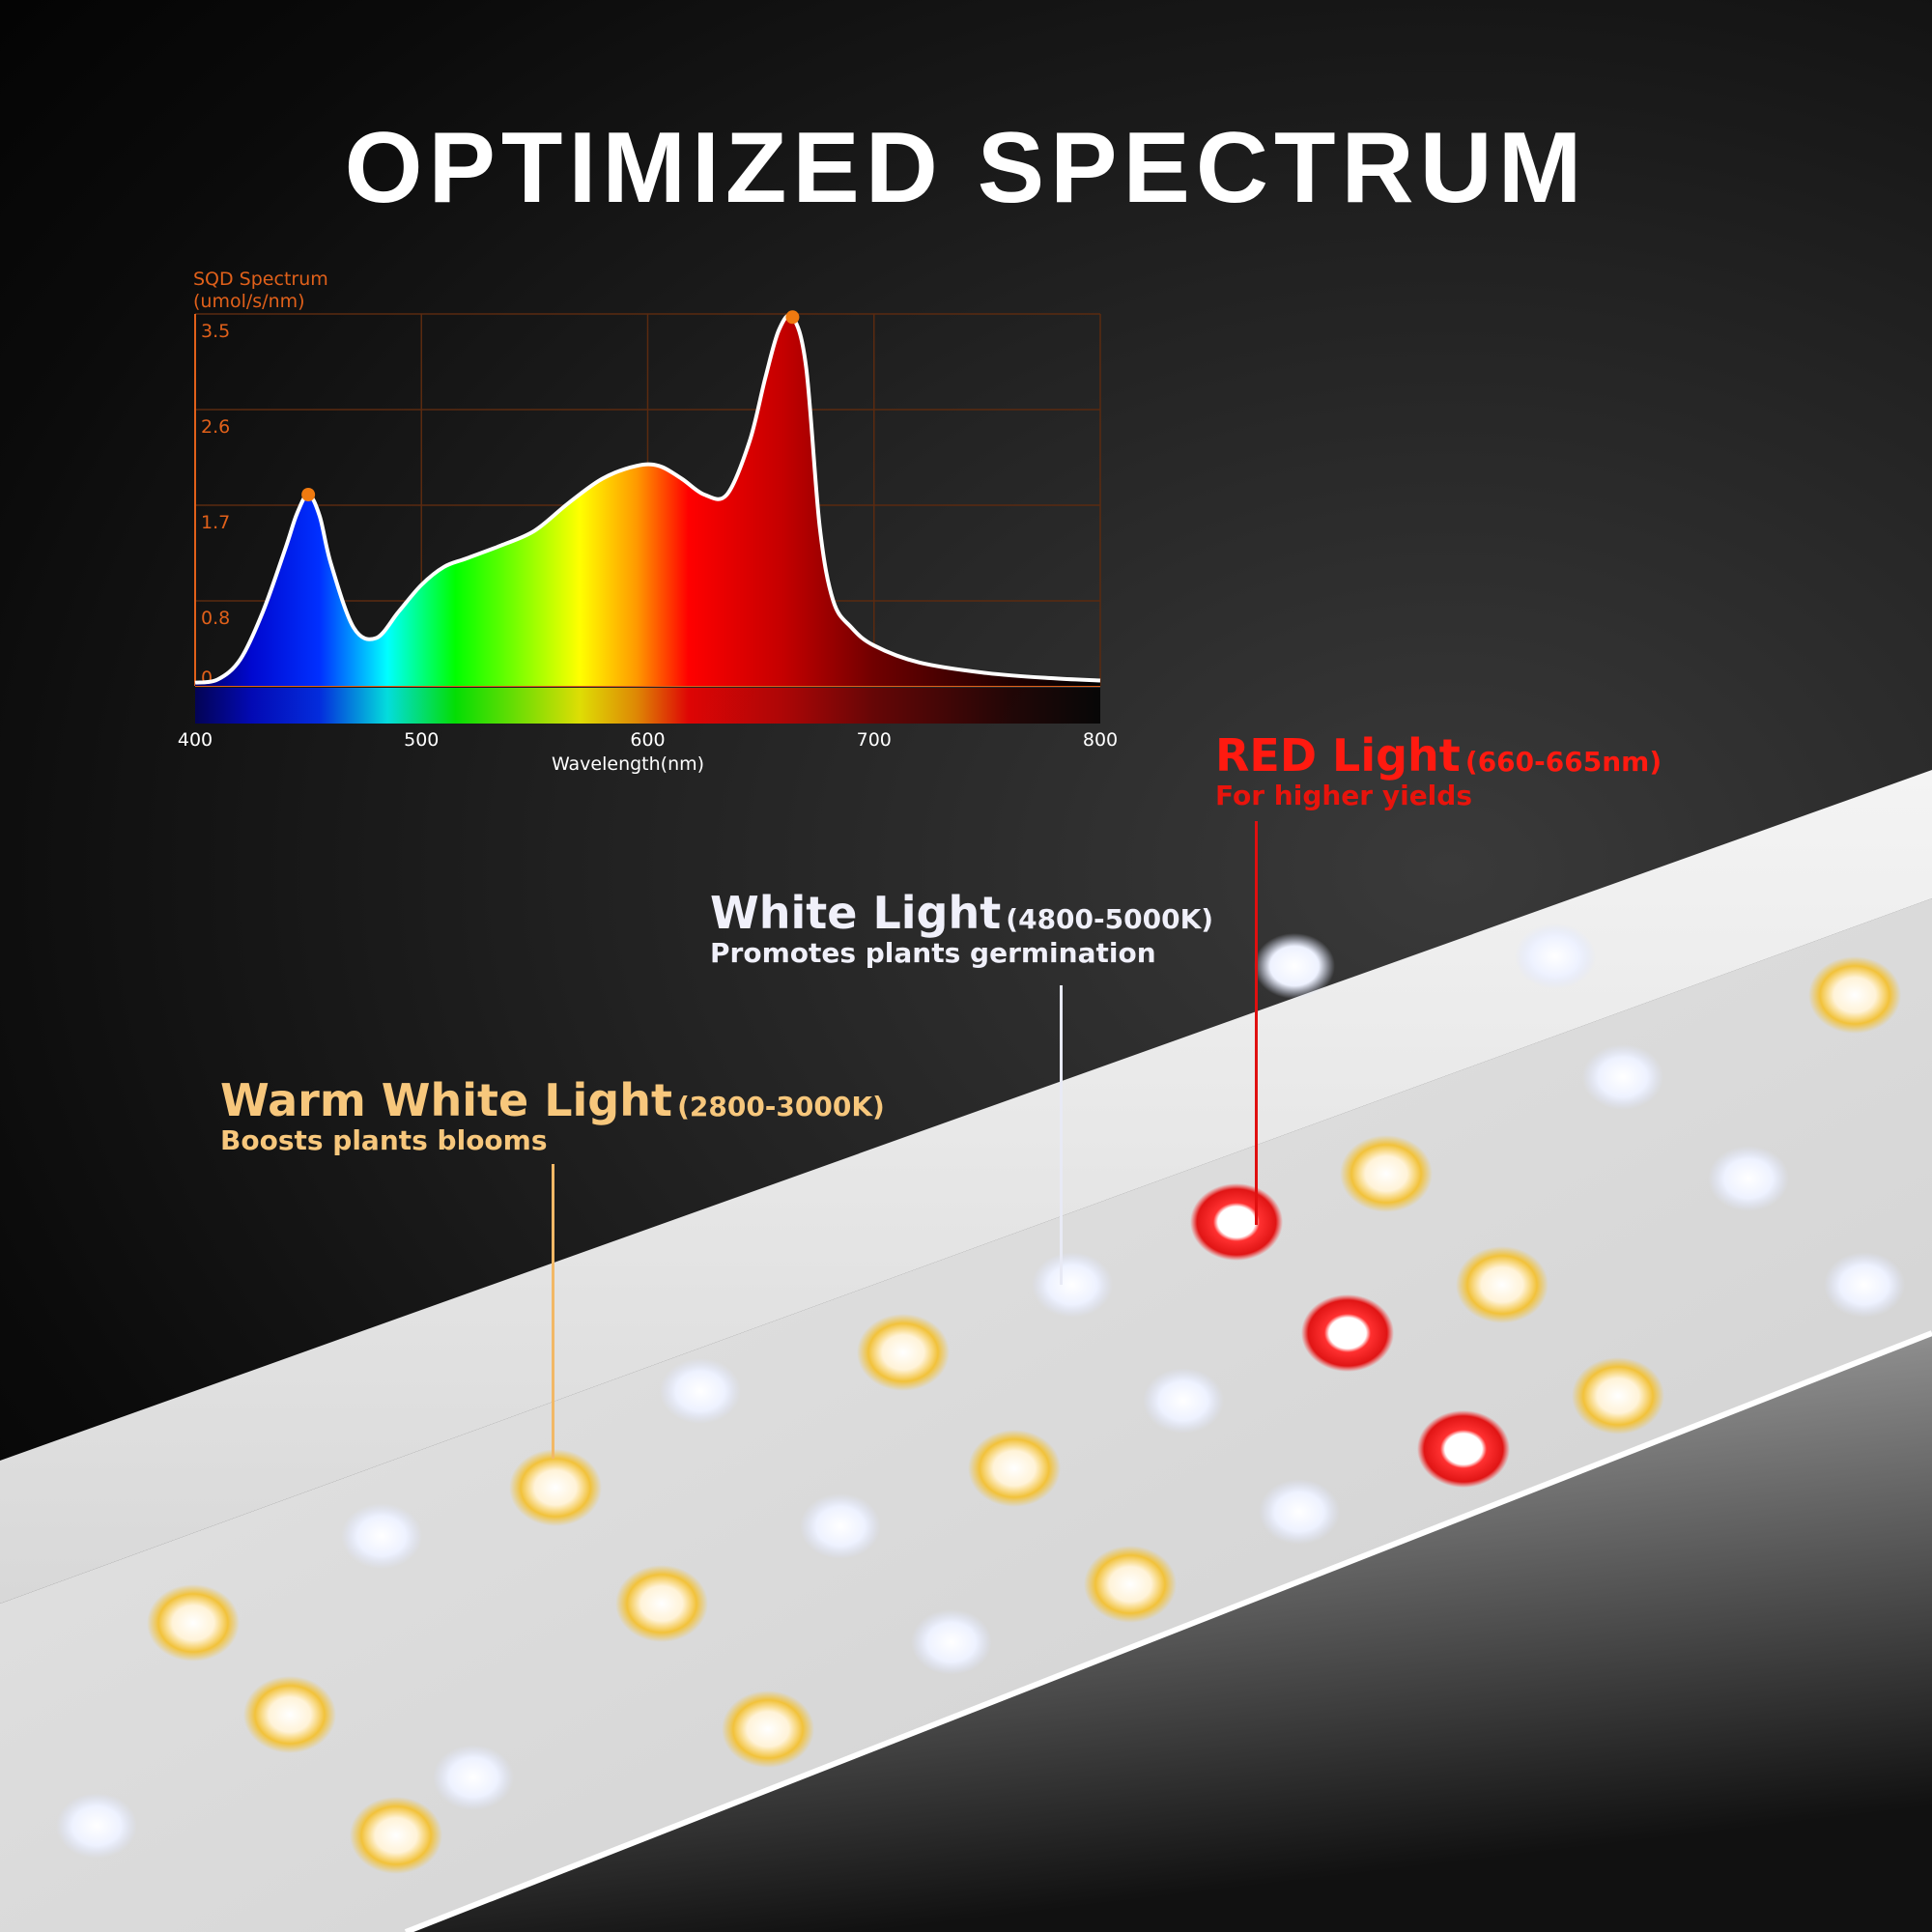 This screenshot has height=1932, width=1932. What do you see at coordinates (1343, 795) in the screenshot?
I see `red-light-subtitle: For higher yields` at bounding box center [1343, 795].